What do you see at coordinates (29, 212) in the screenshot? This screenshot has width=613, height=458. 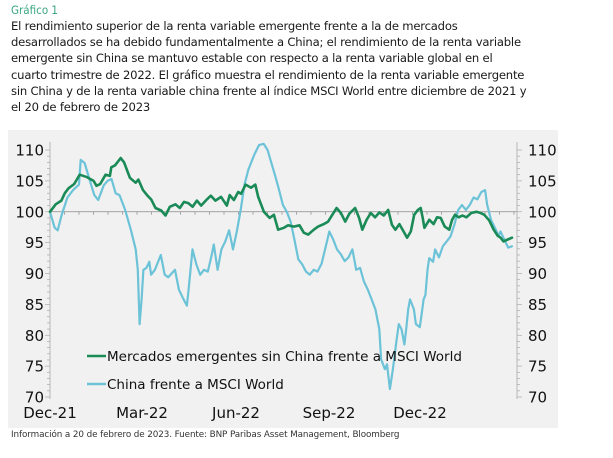 I see `left-ytick-label: 100` at bounding box center [29, 212].